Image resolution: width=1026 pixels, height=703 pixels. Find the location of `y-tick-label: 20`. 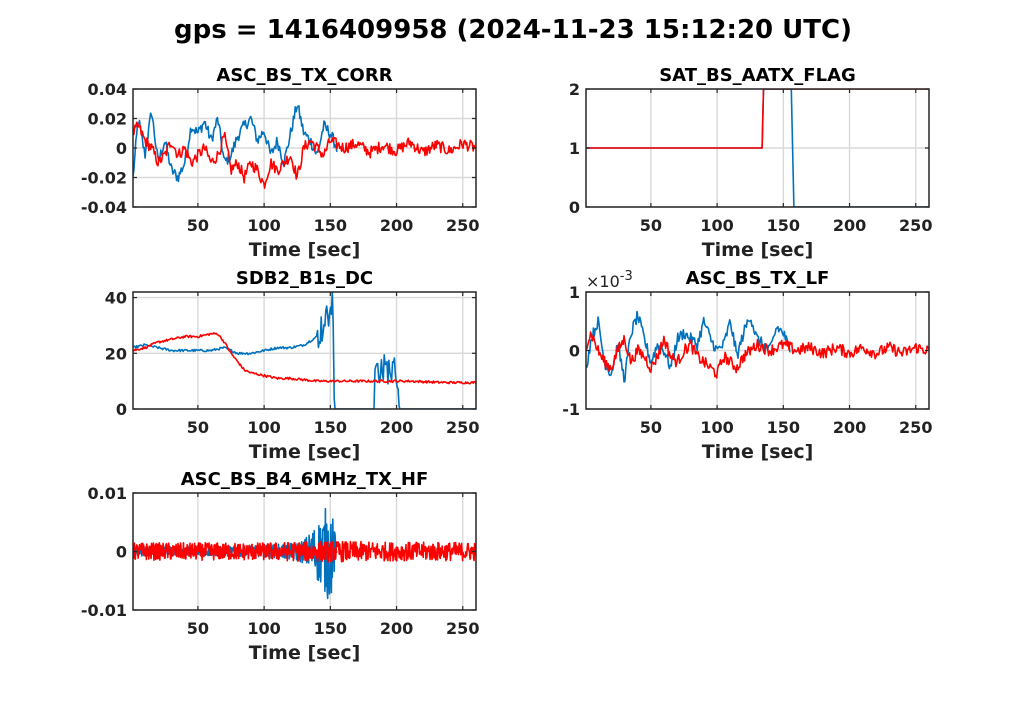

y-tick-label: 20 is located at coordinates (116, 353).